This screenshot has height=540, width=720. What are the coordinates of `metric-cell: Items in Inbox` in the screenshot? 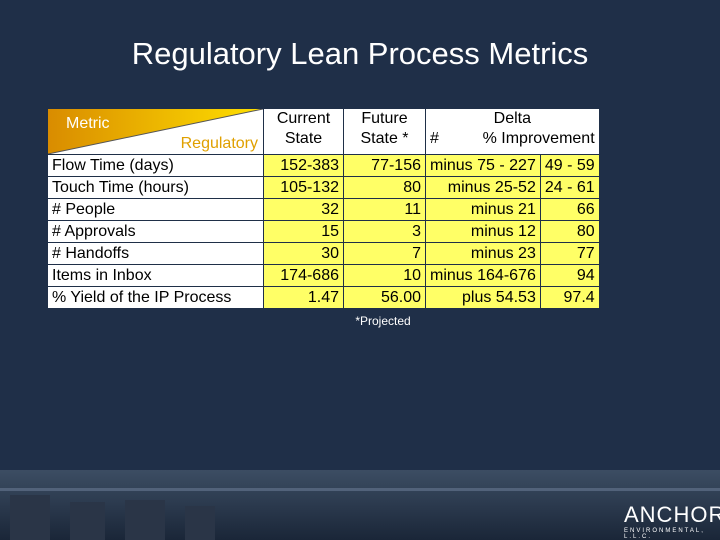 It's located at (155, 275).